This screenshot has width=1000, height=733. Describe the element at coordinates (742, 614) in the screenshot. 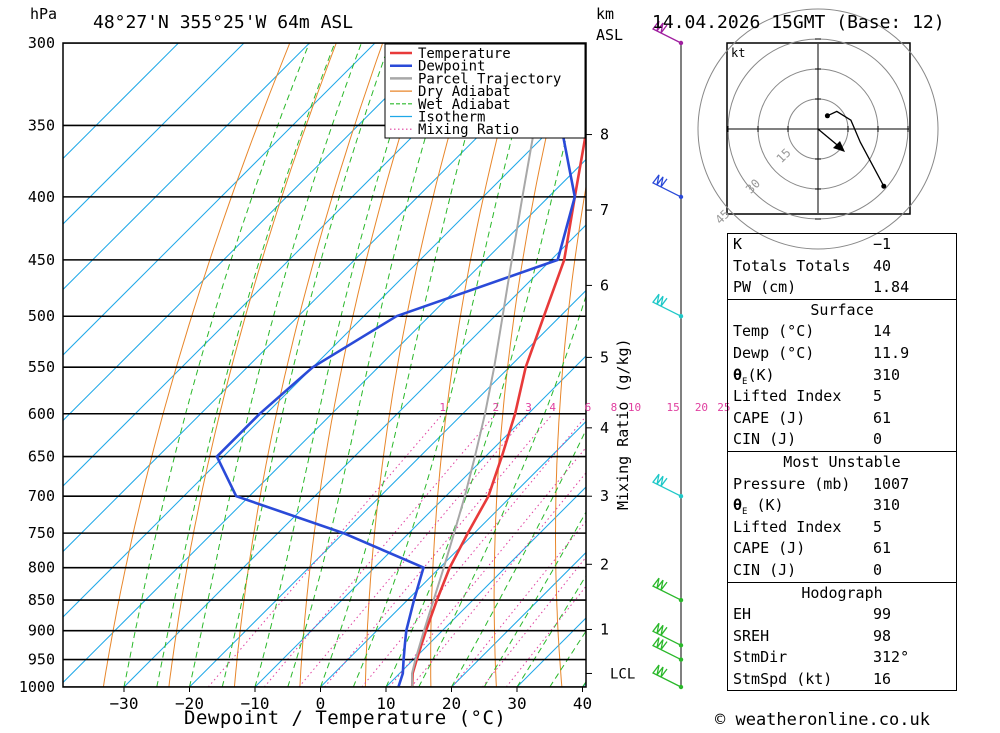

I see `eh-label: EH` at that location.